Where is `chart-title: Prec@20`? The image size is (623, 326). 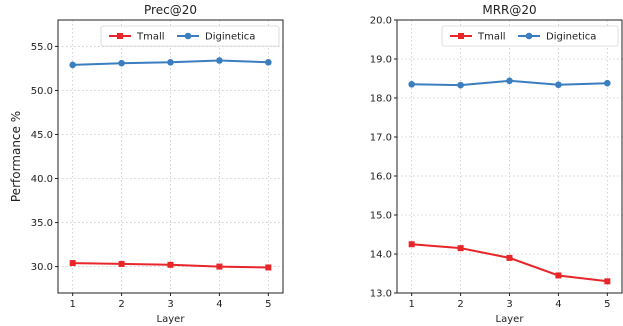 chart-title: Prec@20 is located at coordinates (170, 10).